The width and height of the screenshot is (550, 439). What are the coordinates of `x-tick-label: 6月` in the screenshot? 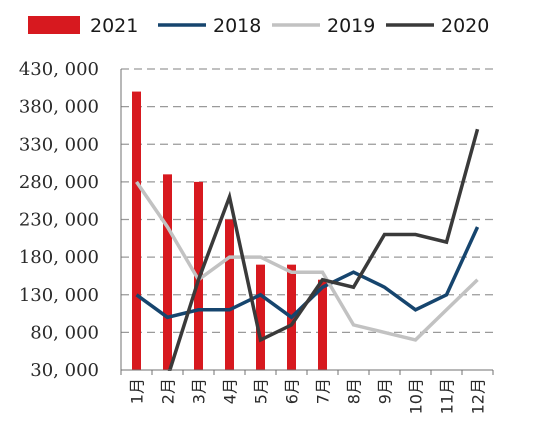 It's located at (292, 391).